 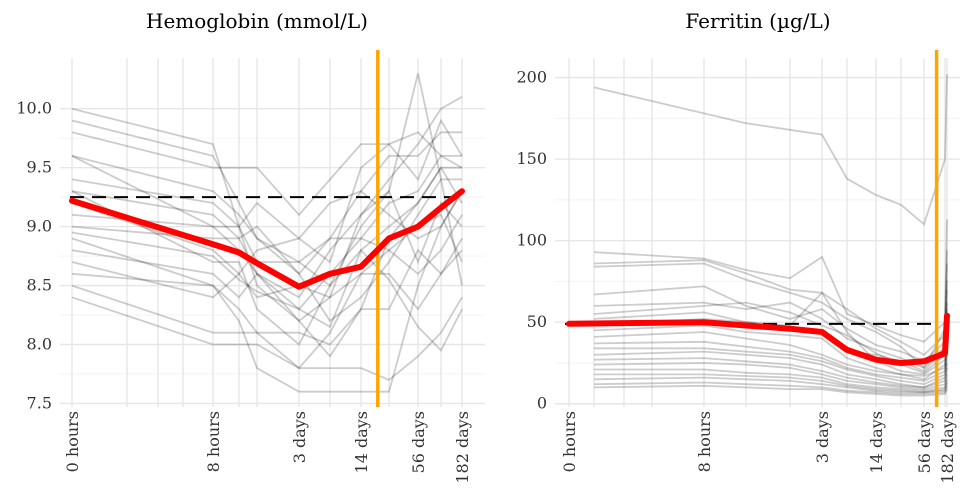 What do you see at coordinates (876, 442) in the screenshot?
I see `ferritin-x-tick: 14 days` at bounding box center [876, 442].